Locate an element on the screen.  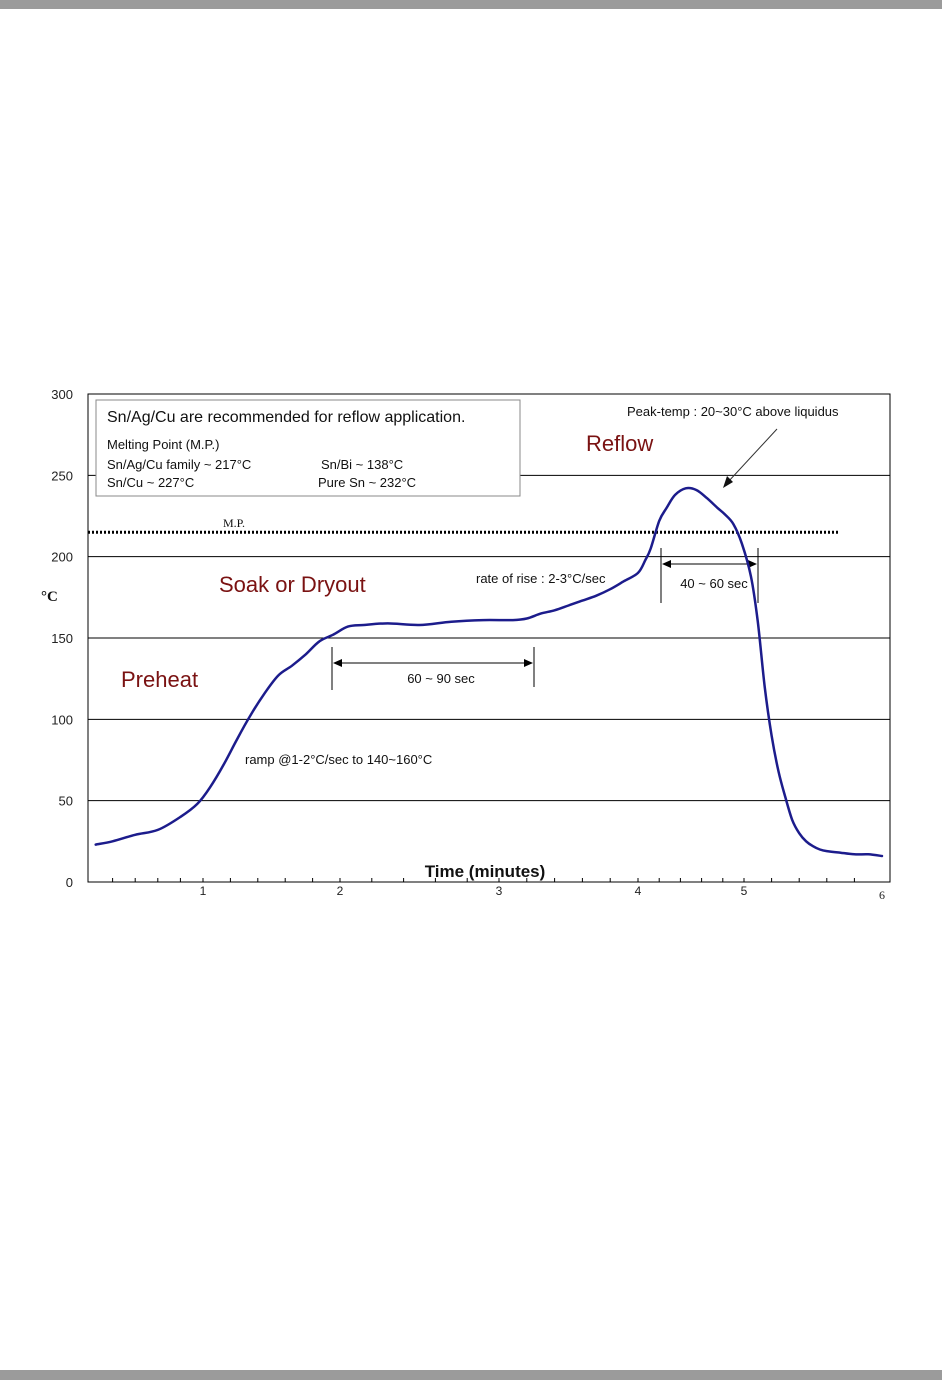
y-tick-label: 300 is located at coordinates (62, 394).